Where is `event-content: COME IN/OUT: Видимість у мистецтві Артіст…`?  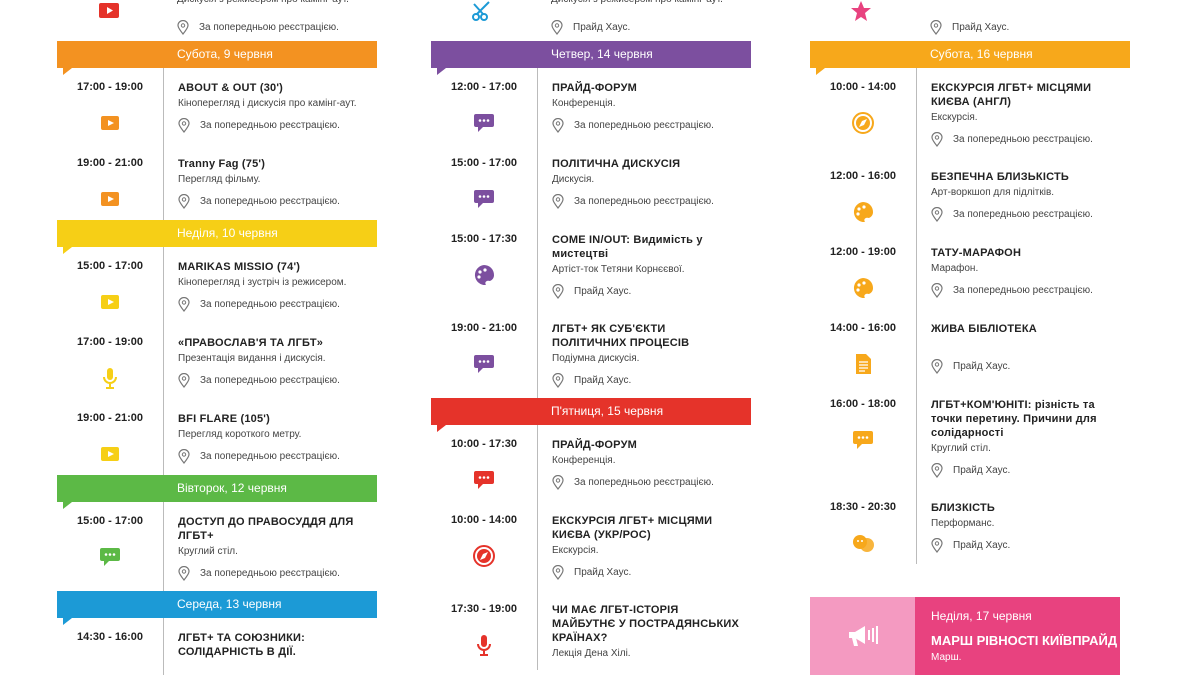 event-content: COME IN/OUT: Видимість у мистецтві Артіст… is located at coordinates (644, 264).